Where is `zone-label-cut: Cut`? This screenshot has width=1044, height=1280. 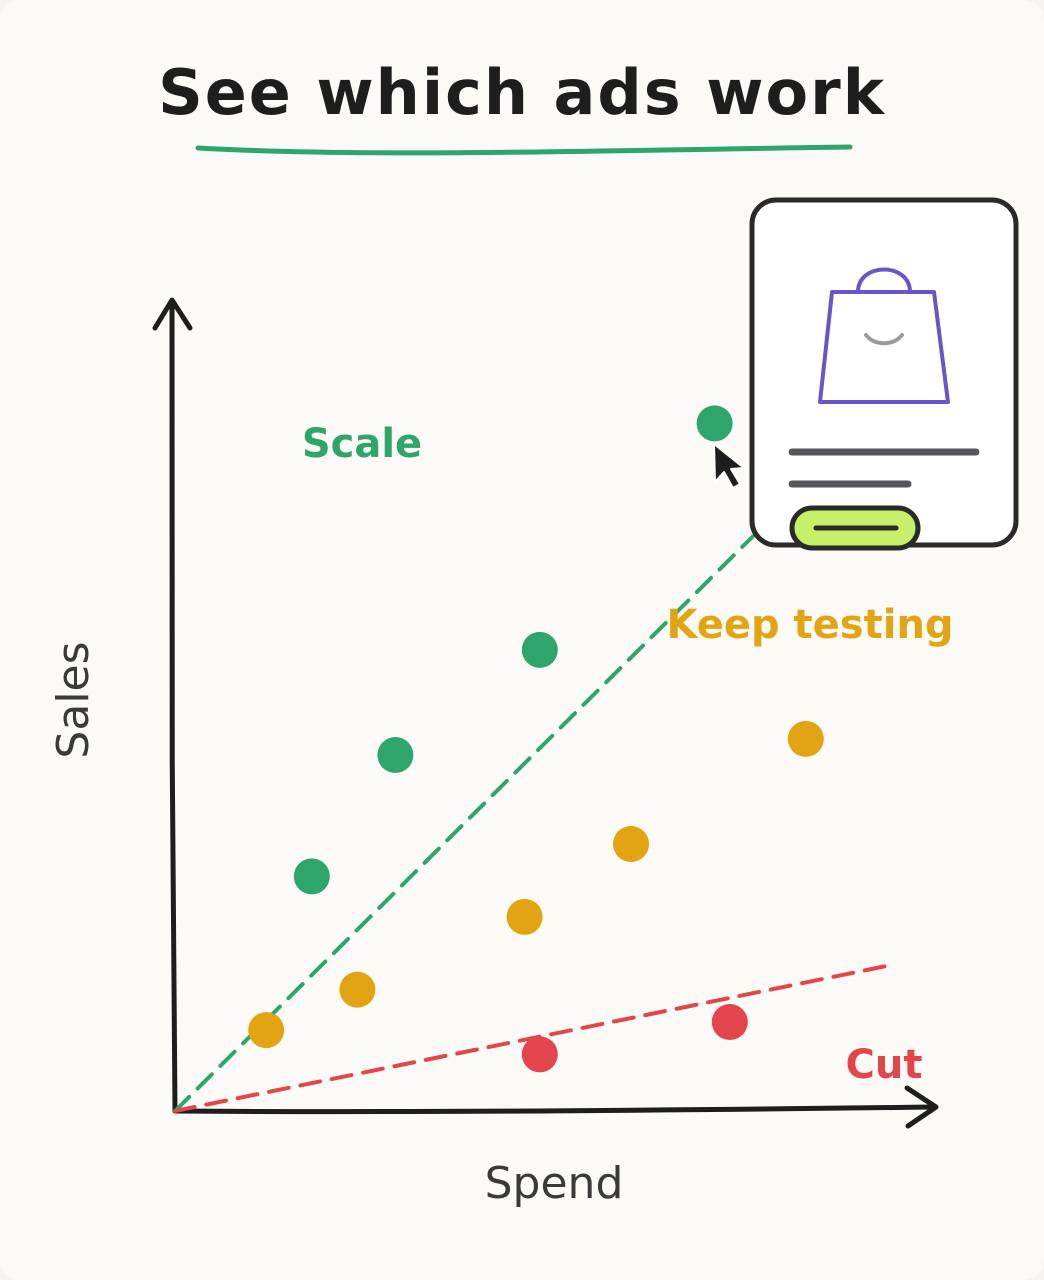
zone-label-cut: Cut is located at coordinates (884, 1065).